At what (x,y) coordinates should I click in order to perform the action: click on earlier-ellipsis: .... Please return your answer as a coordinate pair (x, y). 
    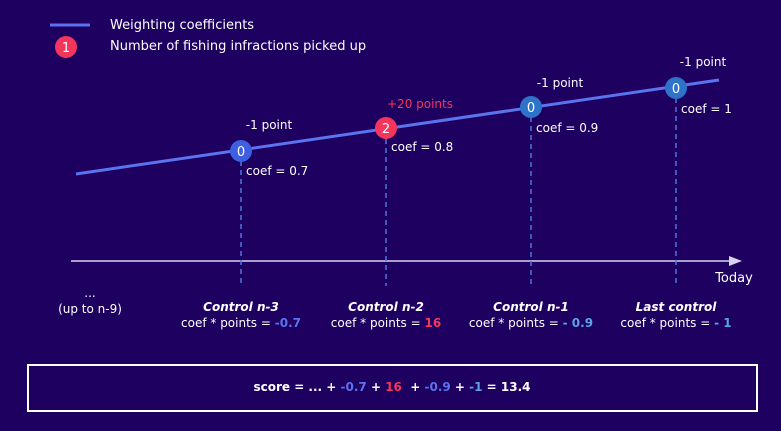
    Looking at the image, I should click on (89, 293).